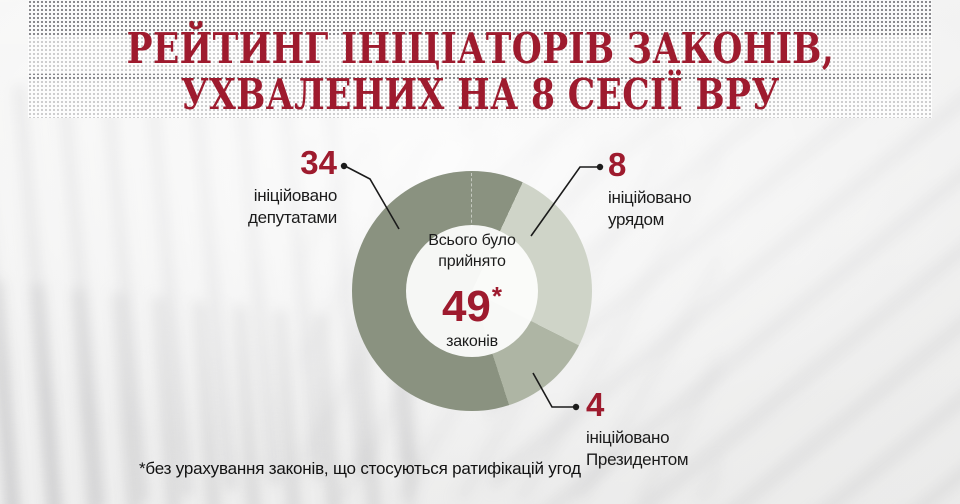 This screenshot has width=960, height=504. I want to click on president-value: 4, so click(595, 404).